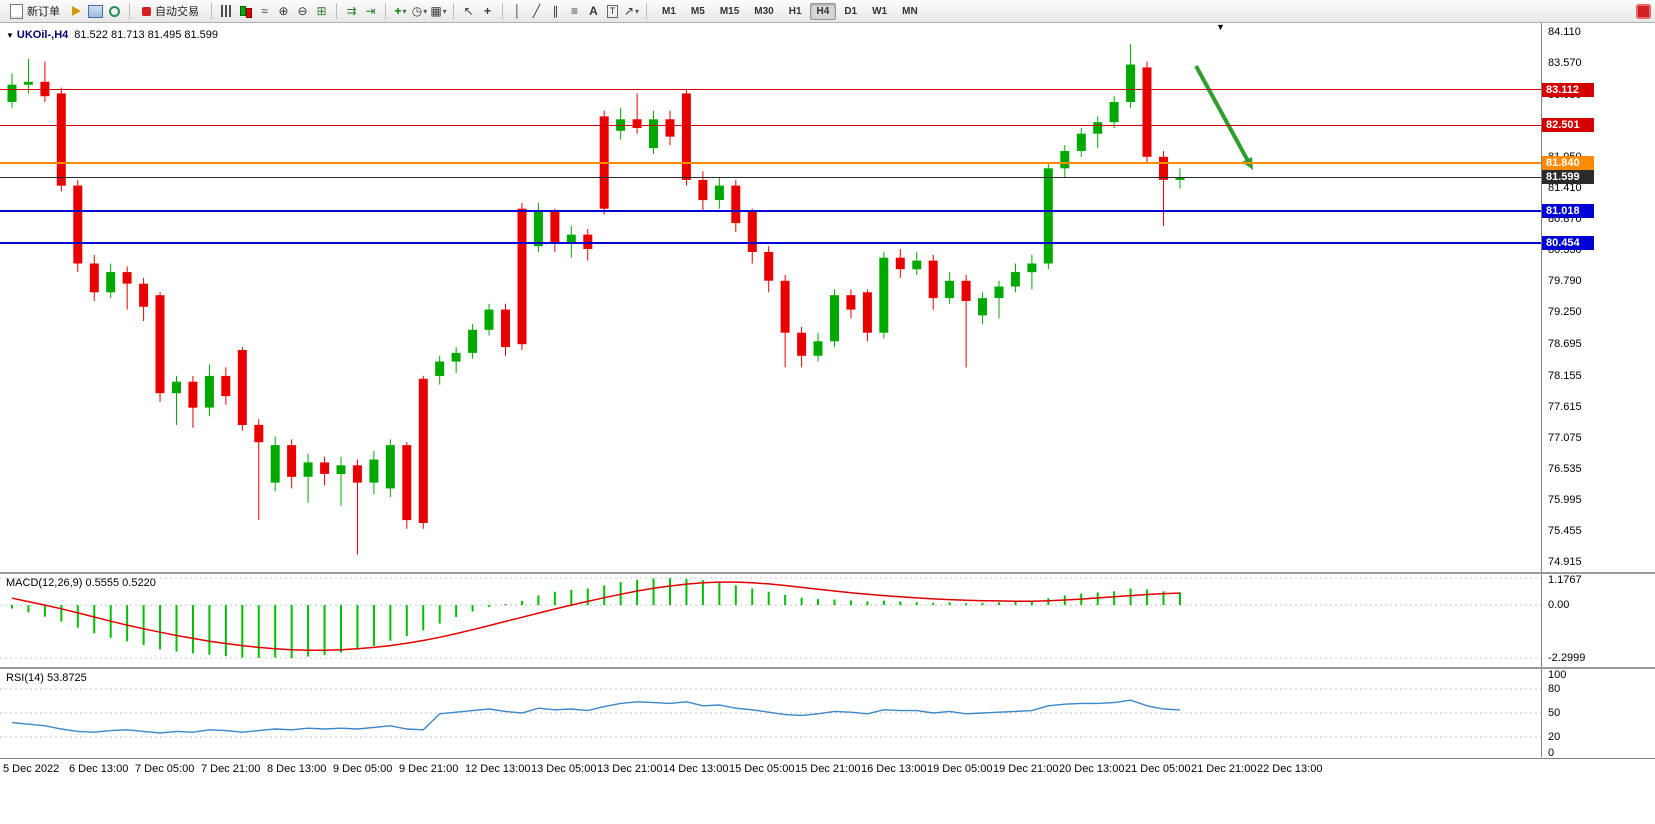  I want to click on auto-scroll-icon: ⇉, so click(351, 11).